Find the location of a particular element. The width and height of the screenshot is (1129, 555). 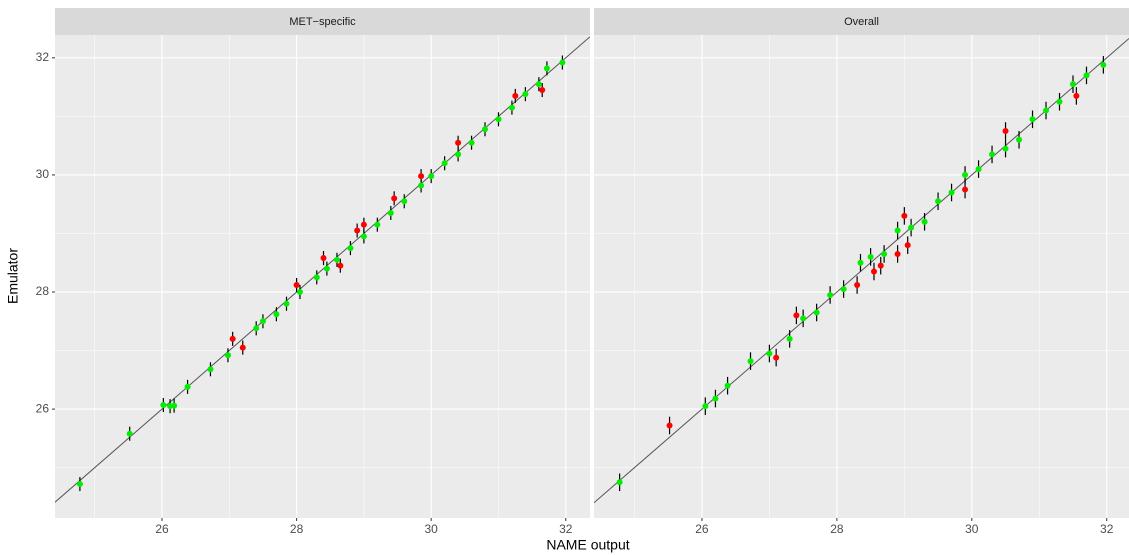

y-tick-label: 26 is located at coordinates (43, 408).